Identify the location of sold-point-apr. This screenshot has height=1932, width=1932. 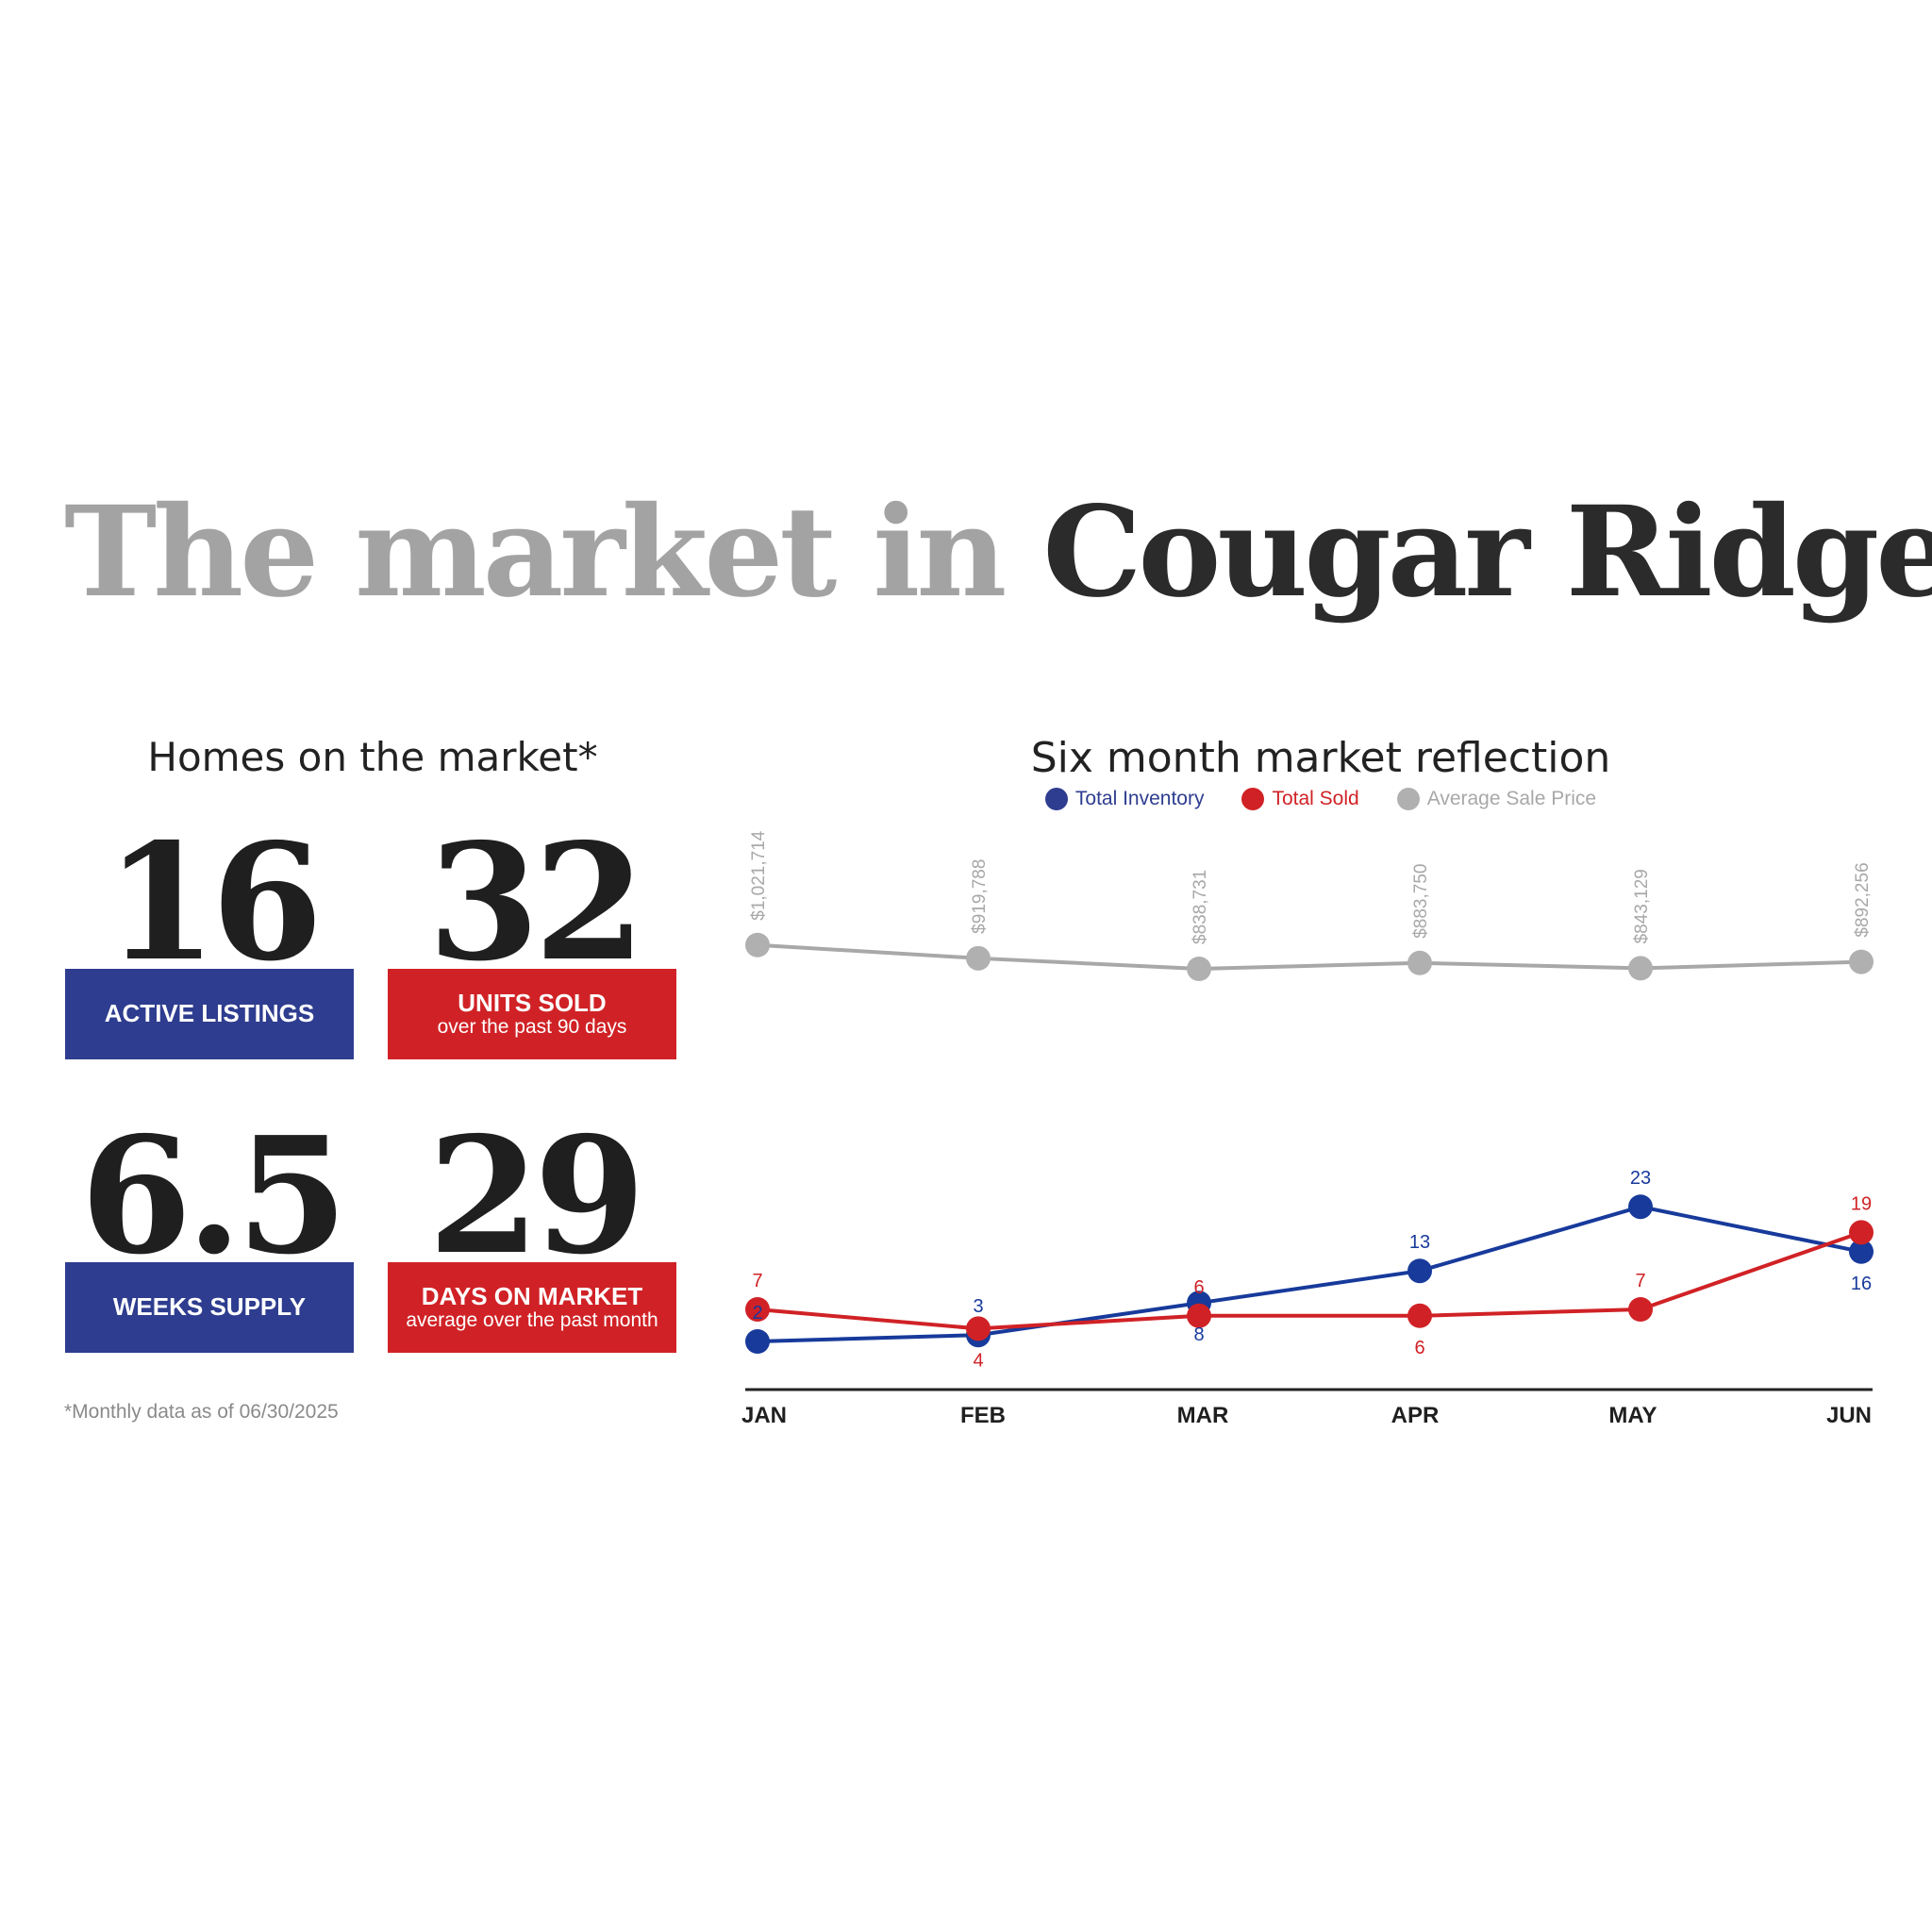
(1420, 1315).